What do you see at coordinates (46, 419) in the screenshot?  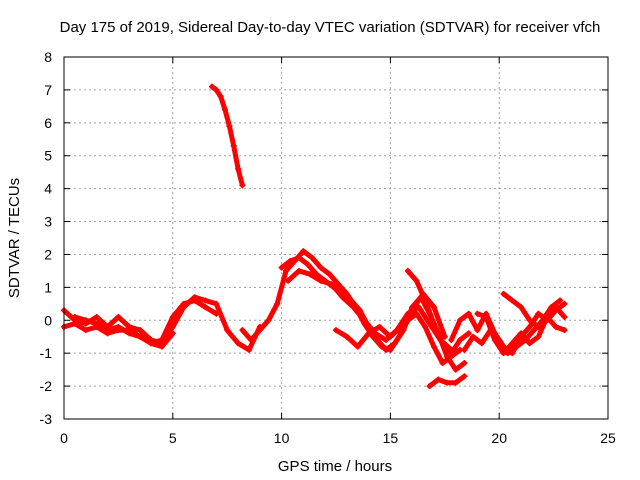 I see `y-tick-label: -3` at bounding box center [46, 419].